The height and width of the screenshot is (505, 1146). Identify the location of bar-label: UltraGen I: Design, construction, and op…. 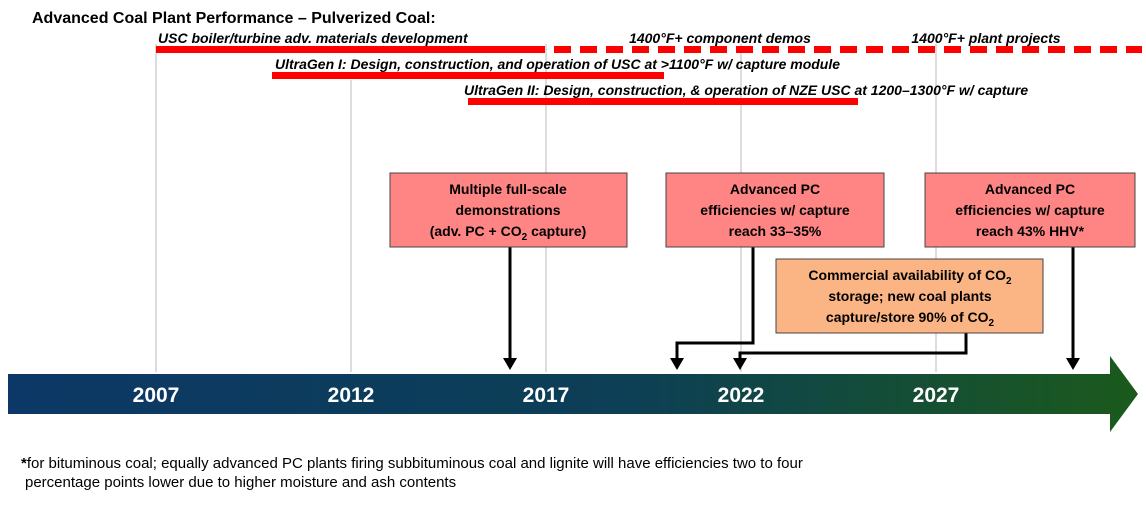
(557, 64).